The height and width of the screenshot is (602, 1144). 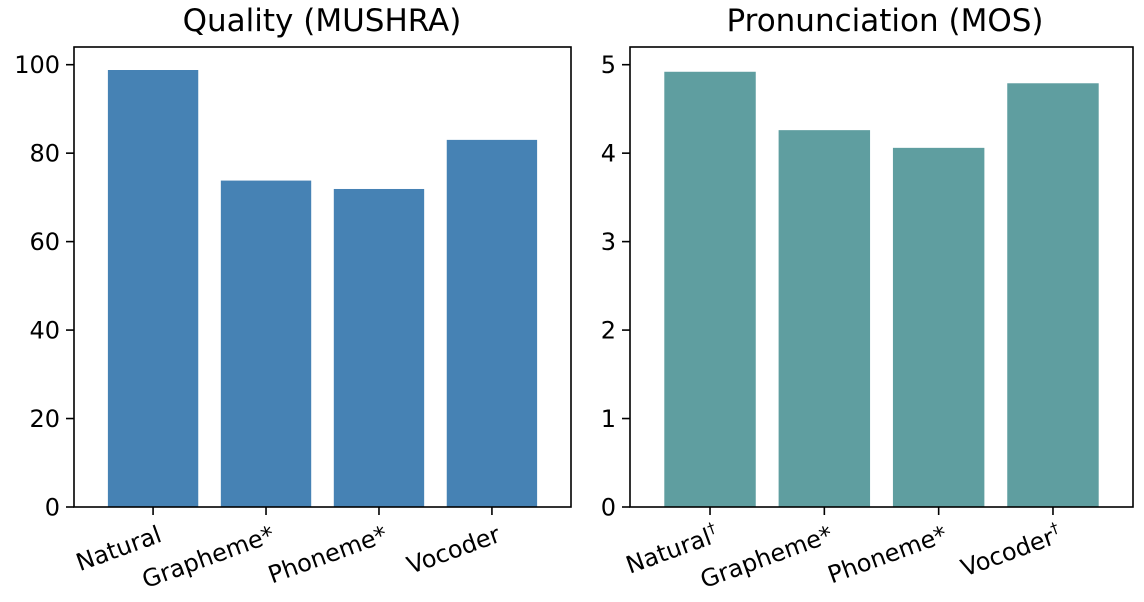 I want to click on quality-xtick-label-3: Vocoder, so click(x=453, y=550).